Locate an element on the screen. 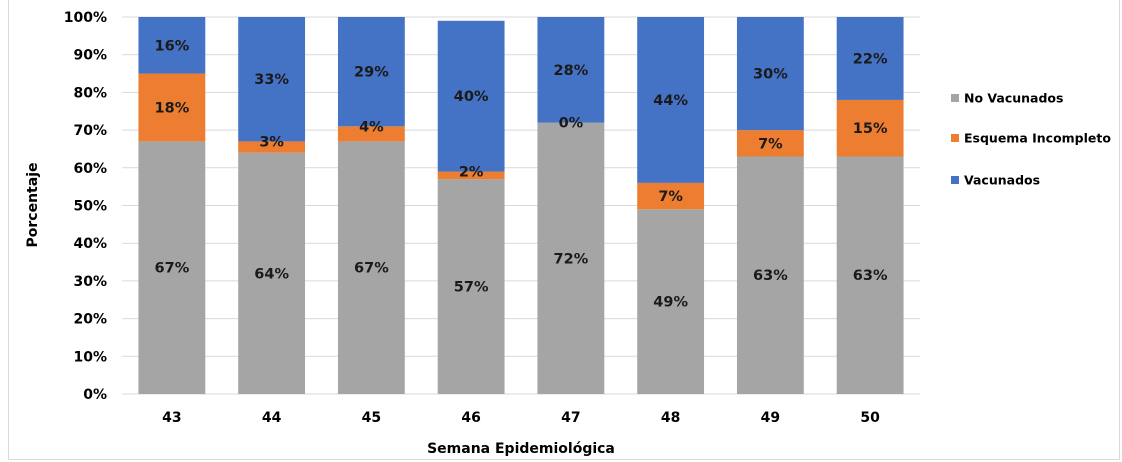 The height and width of the screenshot is (462, 1122). data-label: 33% is located at coordinates (271, 80).